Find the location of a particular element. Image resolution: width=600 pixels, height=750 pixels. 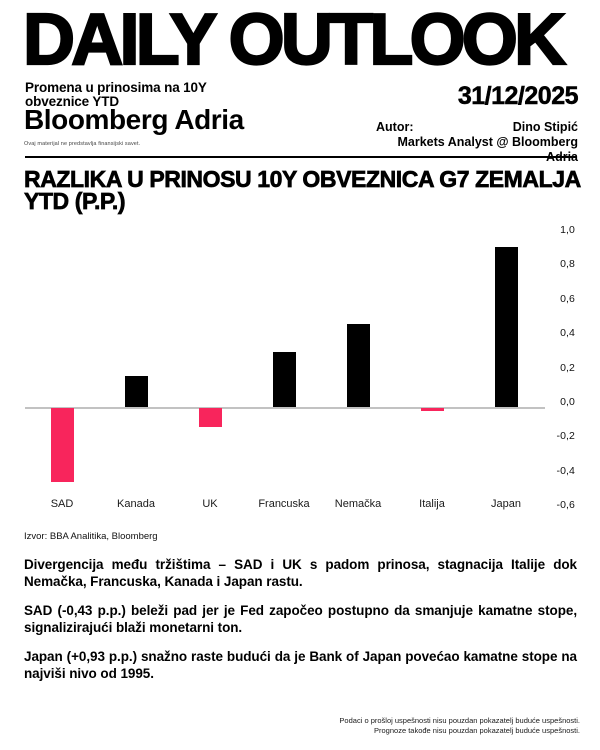

y-tick-label: -0,4 is located at coordinates (565, 470).